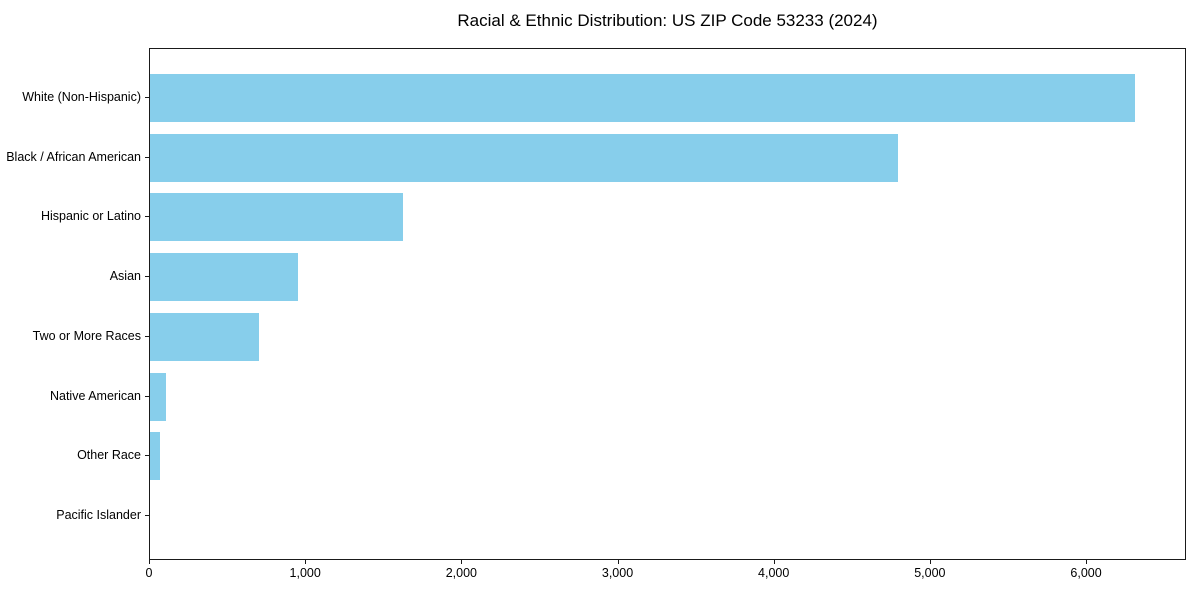 The height and width of the screenshot is (600, 1200). Describe the element at coordinates (109, 455) in the screenshot. I see `y-axis-label: Other Race` at that location.